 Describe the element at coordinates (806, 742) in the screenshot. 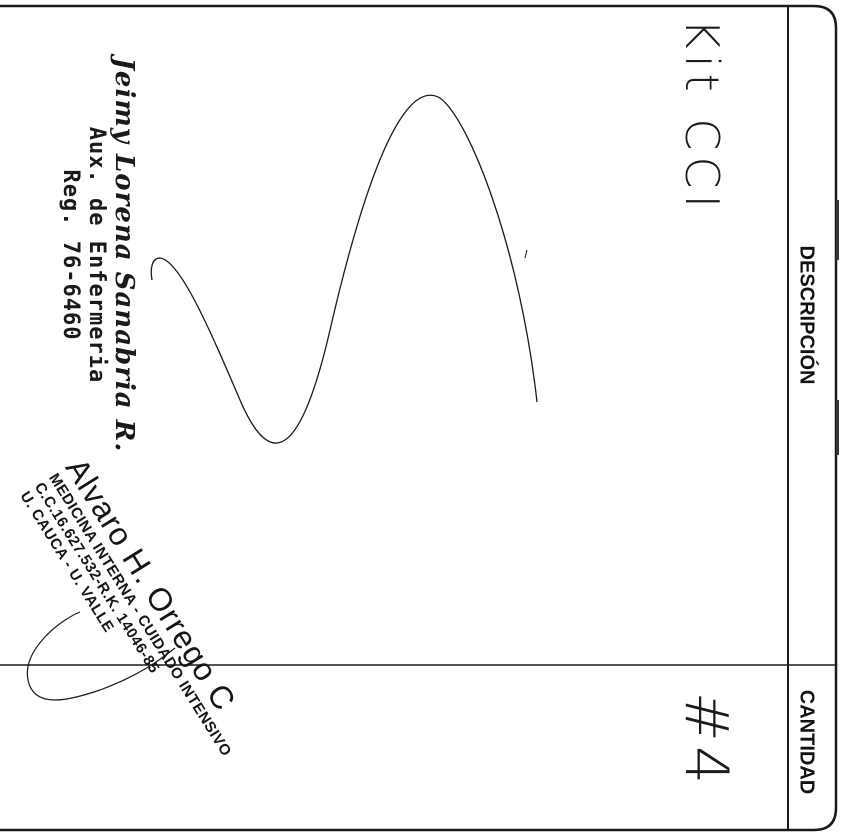

I see `quantity-header: CANTIDAD` at that location.